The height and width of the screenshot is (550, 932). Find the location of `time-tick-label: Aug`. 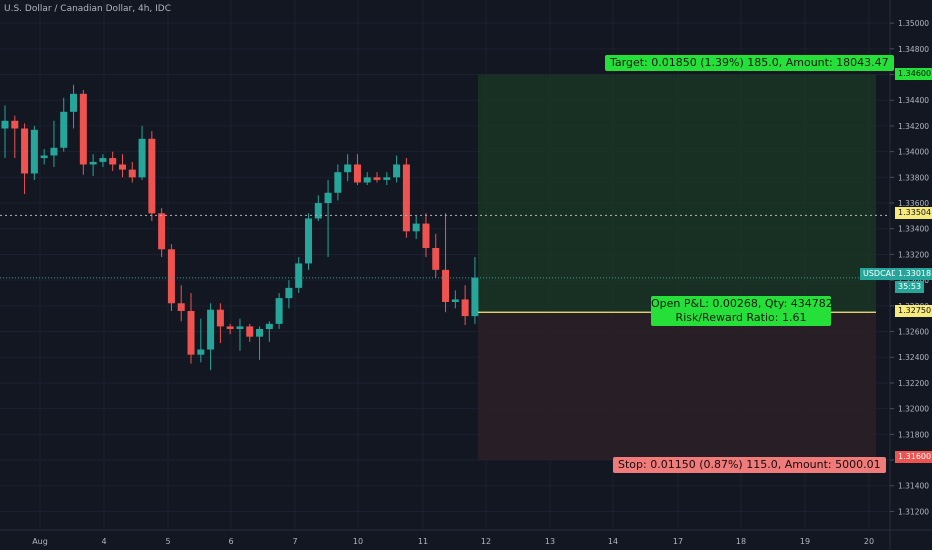

time-tick-label: Aug is located at coordinates (40, 541).